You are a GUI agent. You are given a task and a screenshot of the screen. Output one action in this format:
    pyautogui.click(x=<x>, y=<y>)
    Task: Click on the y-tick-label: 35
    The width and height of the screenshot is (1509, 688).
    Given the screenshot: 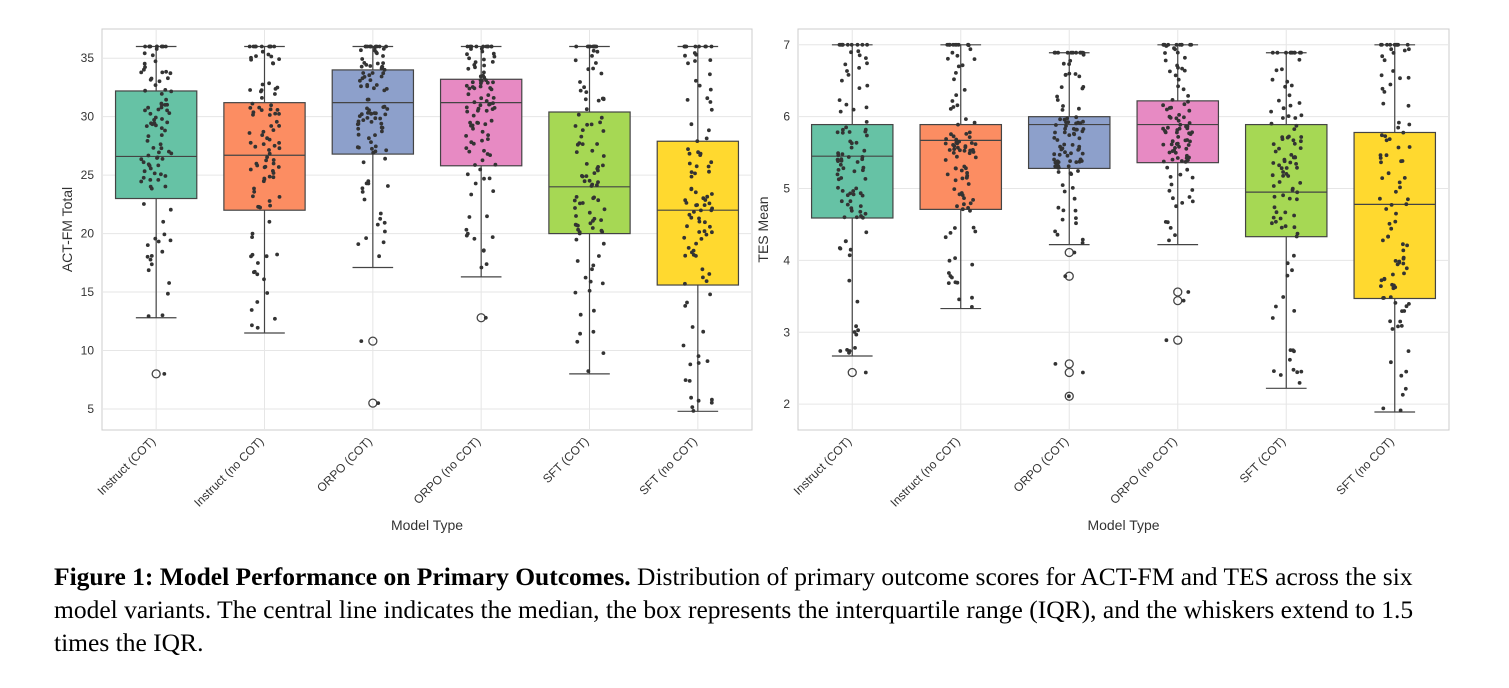 What is the action you would take?
    pyautogui.click(x=88, y=58)
    